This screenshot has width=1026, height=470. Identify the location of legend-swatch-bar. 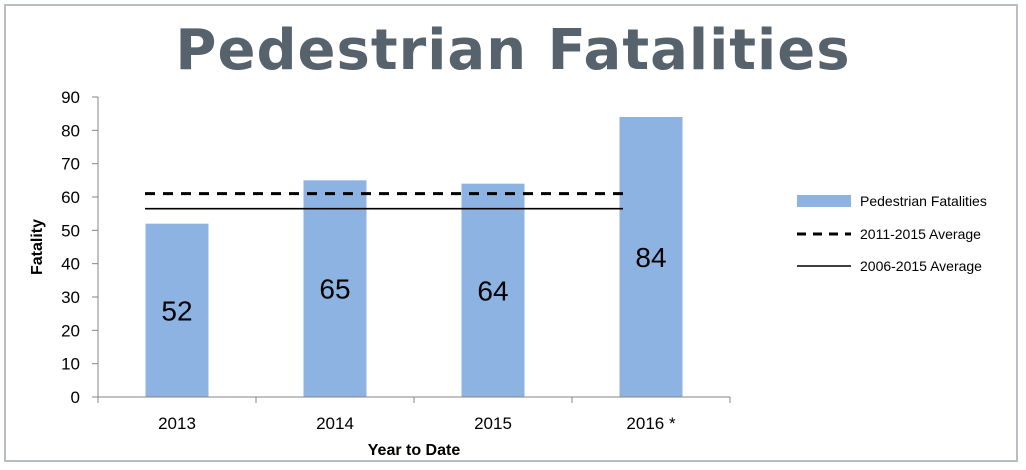
(824, 201).